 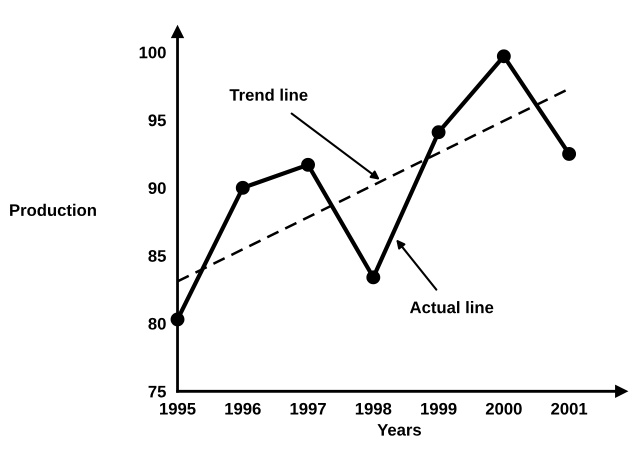 I want to click on x-axis-title: Years, so click(x=399, y=430).